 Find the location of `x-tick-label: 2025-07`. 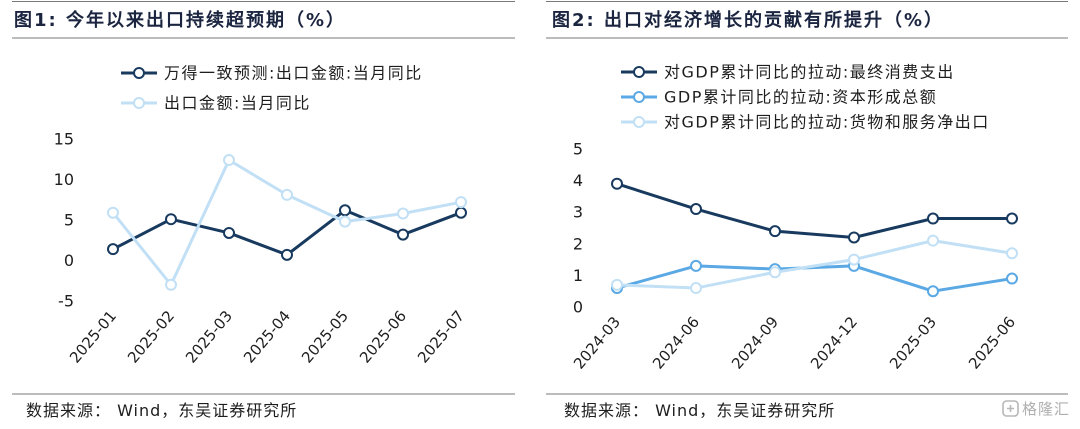

x-tick-label: 2025-07 is located at coordinates (441, 337).